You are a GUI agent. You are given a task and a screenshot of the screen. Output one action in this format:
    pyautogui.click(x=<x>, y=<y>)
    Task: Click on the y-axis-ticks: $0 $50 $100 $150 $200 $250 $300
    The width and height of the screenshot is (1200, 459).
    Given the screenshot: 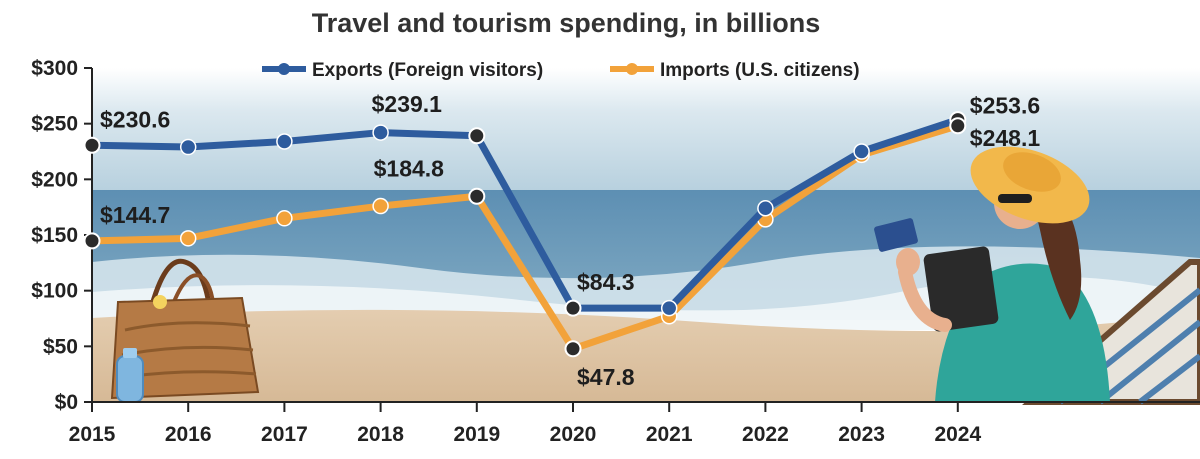 What is the action you would take?
    pyautogui.click(x=61, y=235)
    